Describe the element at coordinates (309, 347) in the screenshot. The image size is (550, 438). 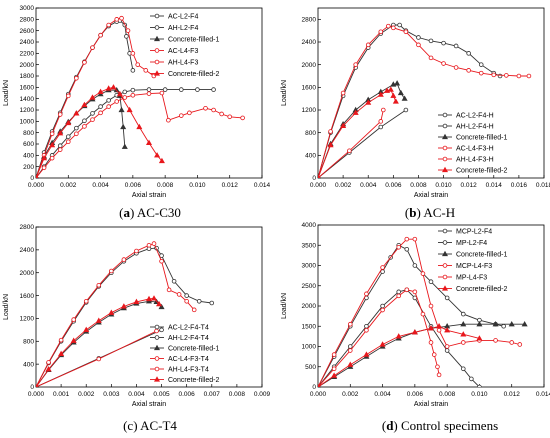
I see `y-tick-label: 1000` at that location.